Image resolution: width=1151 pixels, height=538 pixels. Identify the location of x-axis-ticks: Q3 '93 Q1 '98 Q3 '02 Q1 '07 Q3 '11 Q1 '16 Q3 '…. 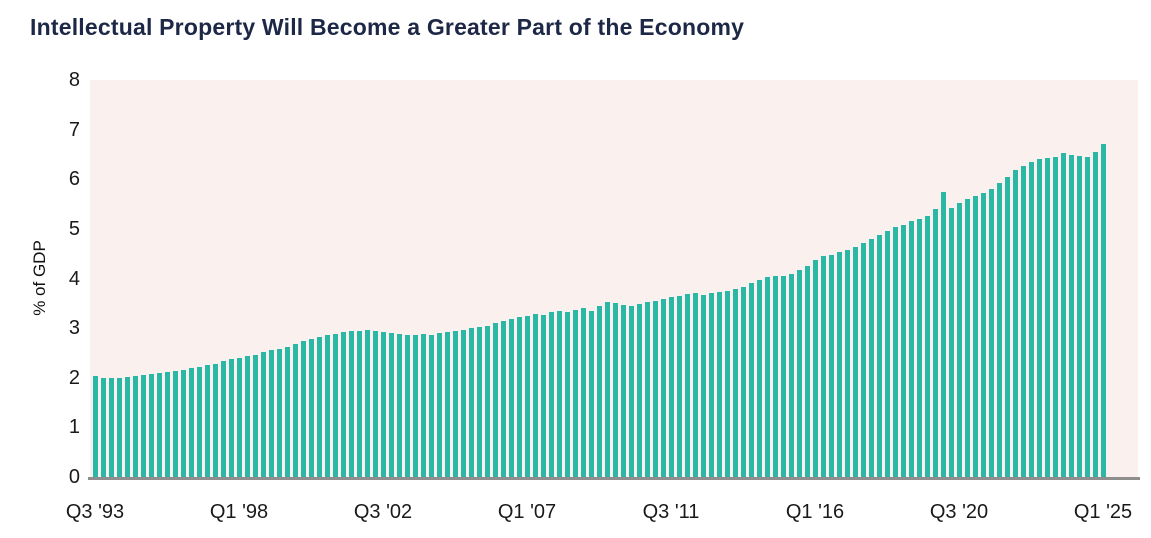
(602, 516).